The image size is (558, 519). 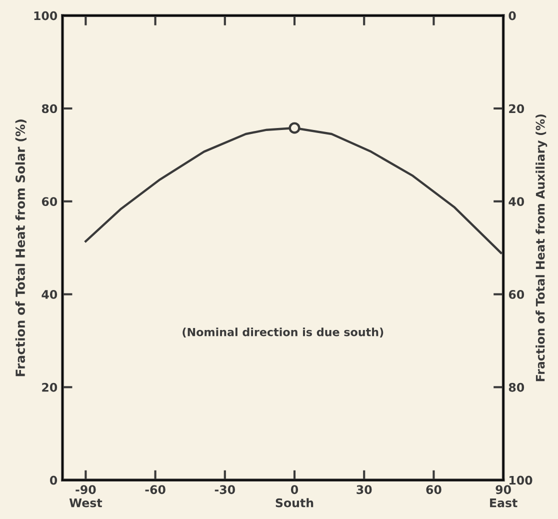 What do you see at coordinates (516, 294) in the screenshot?
I see `y2-tick-label: 60` at bounding box center [516, 294].